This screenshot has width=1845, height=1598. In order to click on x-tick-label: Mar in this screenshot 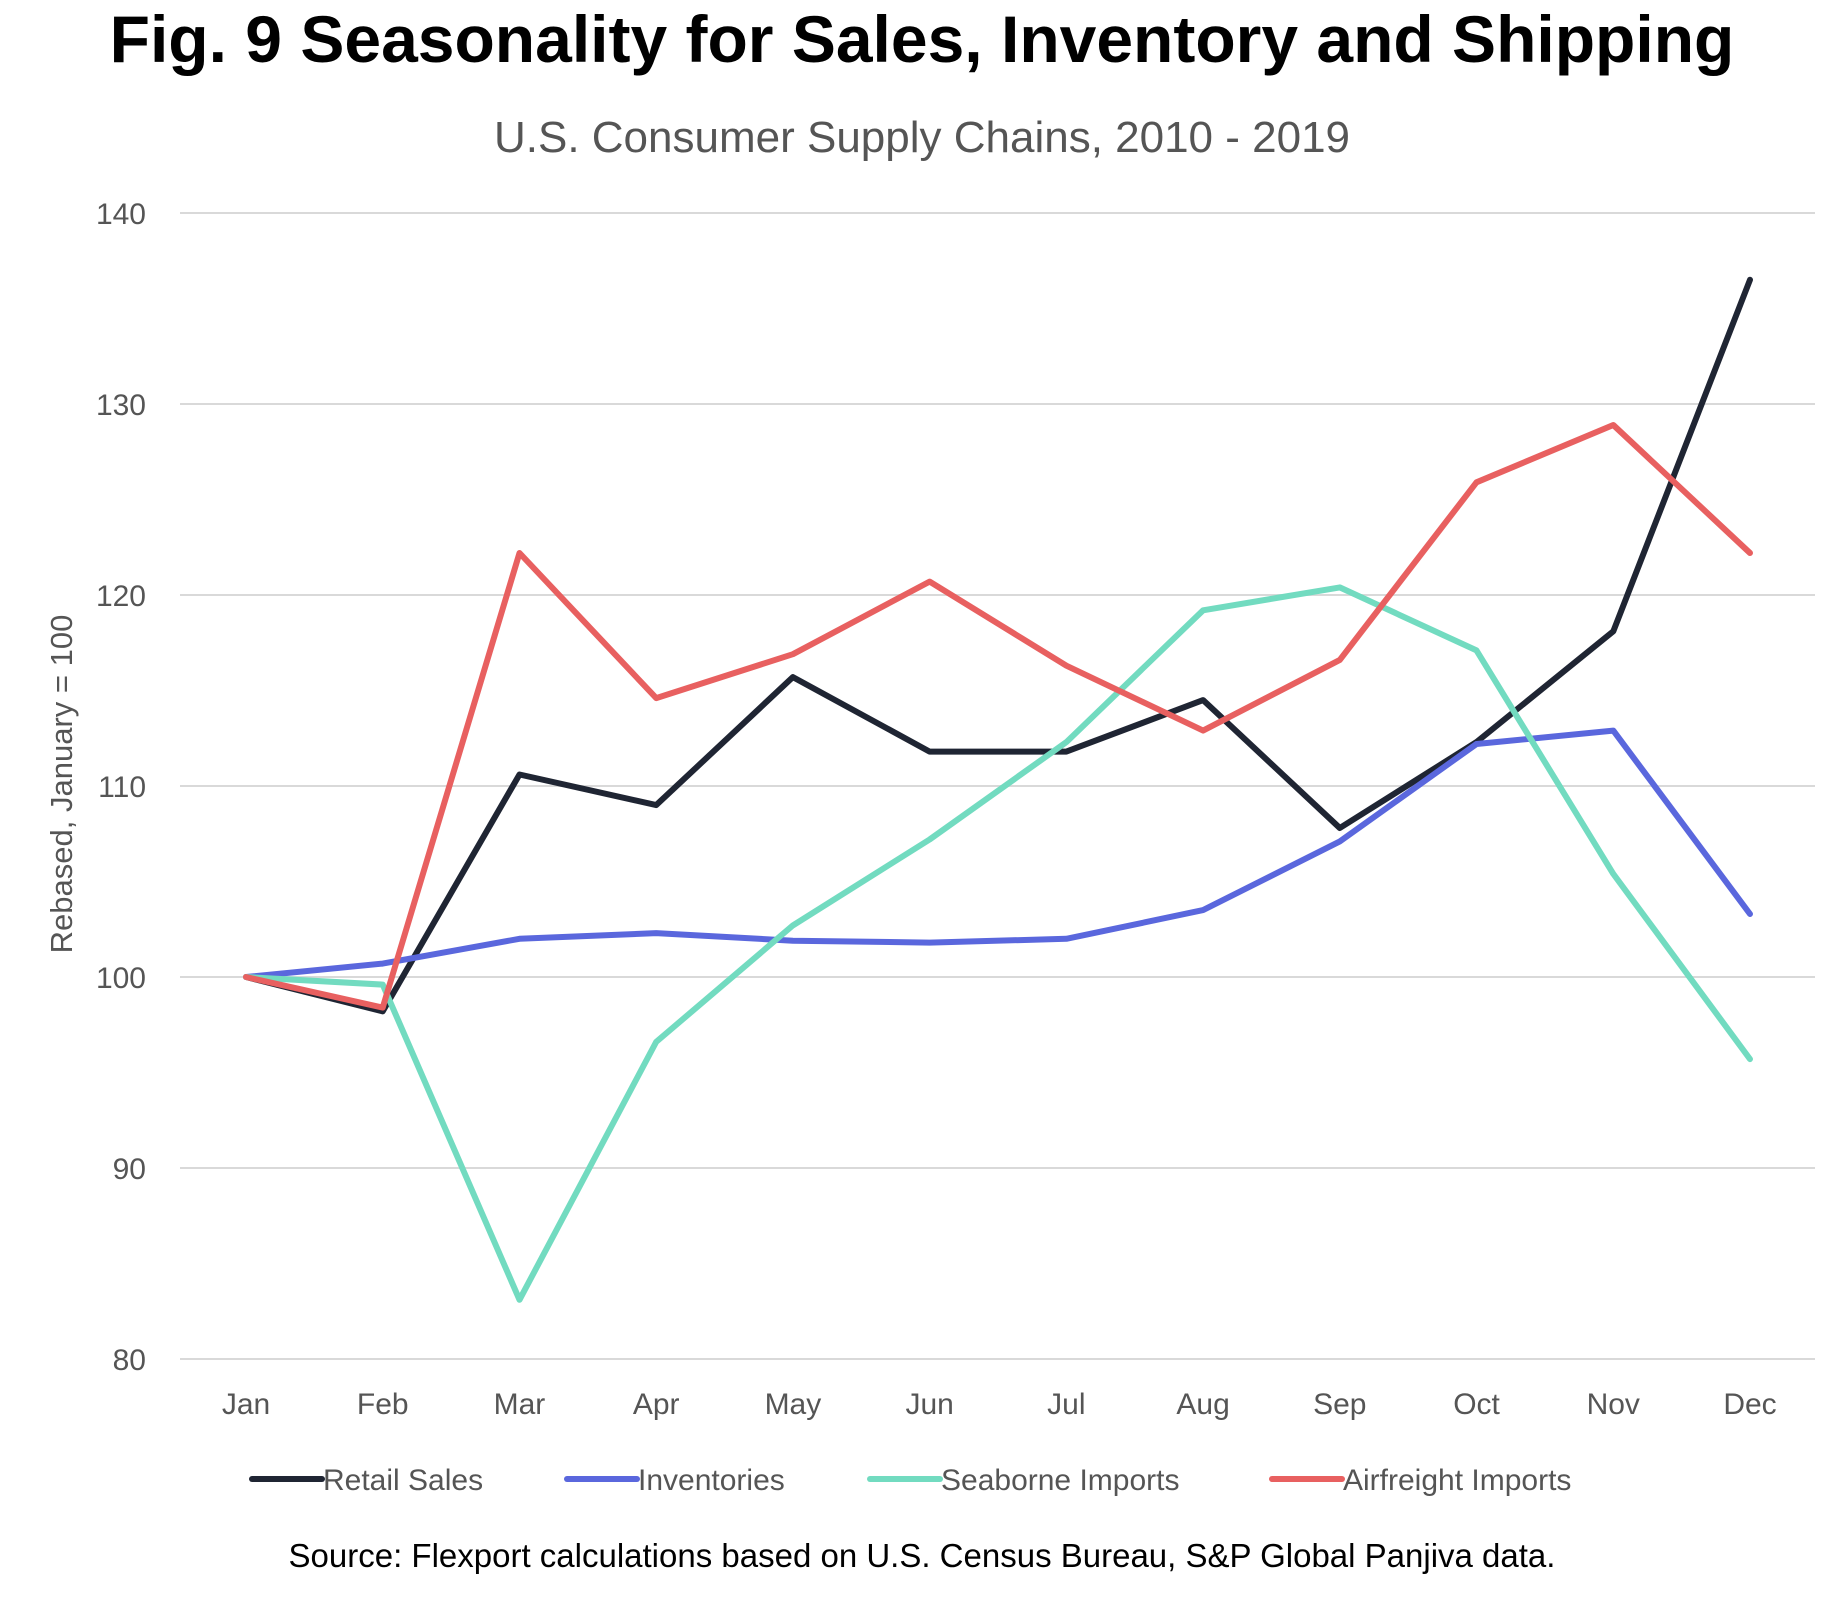, I will do `click(520, 1404)`.